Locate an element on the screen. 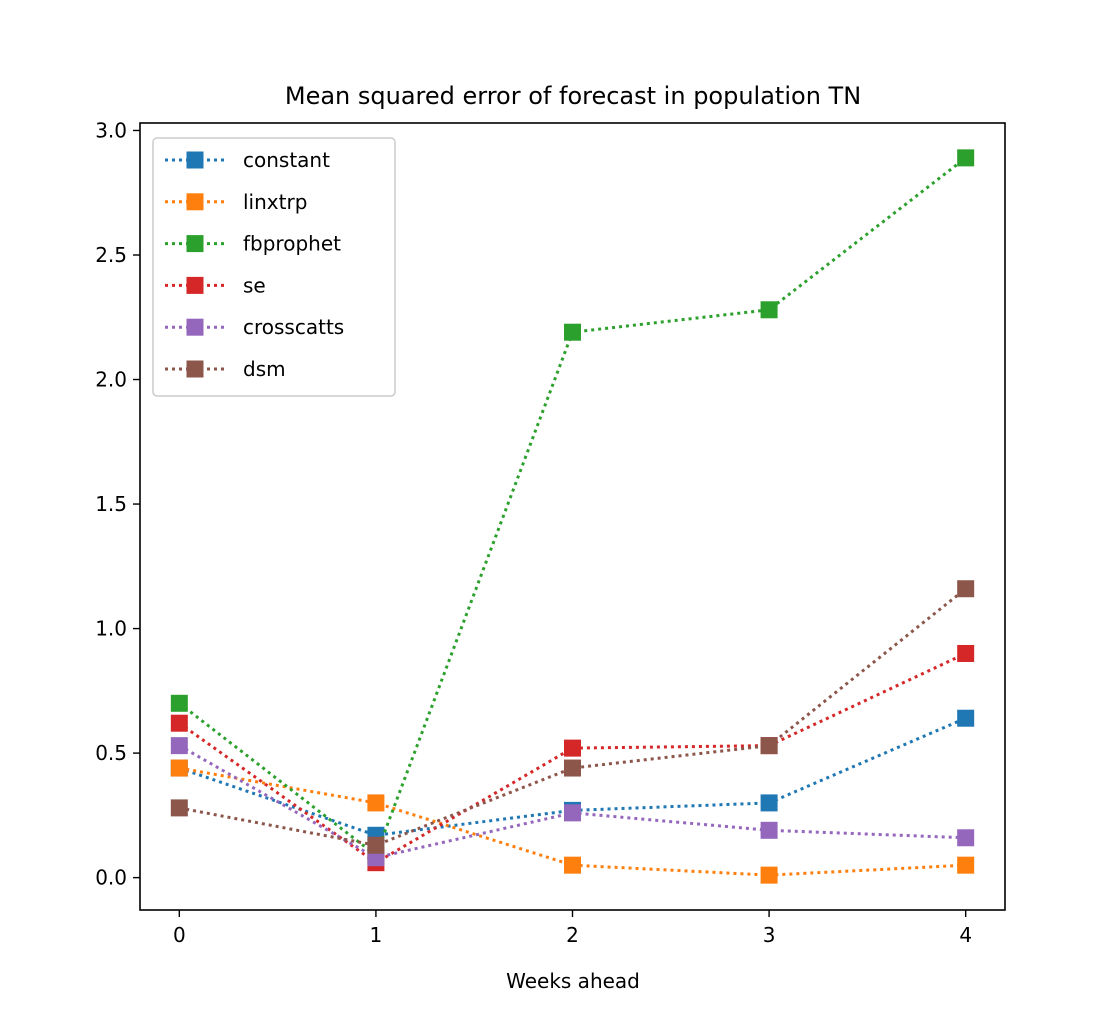  y-tick-label: 2.5 is located at coordinates (111, 255).